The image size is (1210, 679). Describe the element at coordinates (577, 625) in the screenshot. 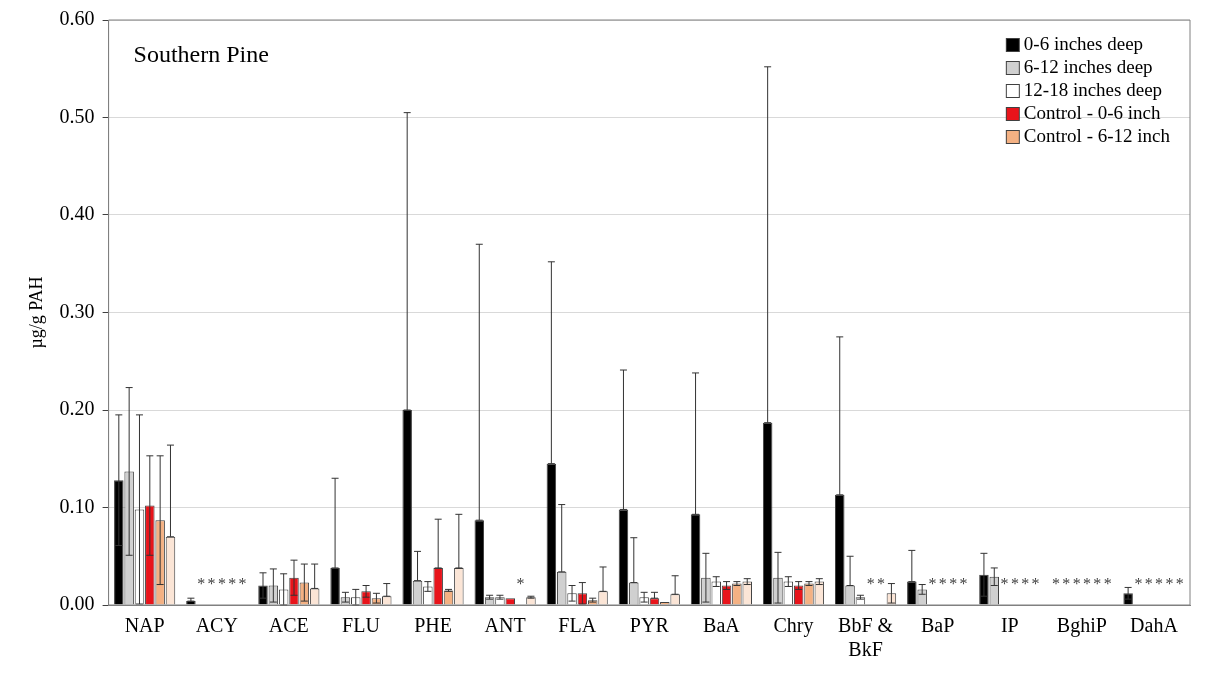

I see `x-tick-label: FLA` at that location.